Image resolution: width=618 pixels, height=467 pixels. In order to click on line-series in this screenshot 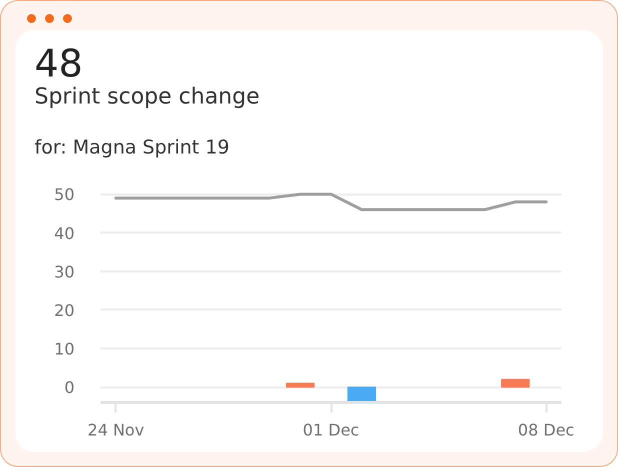, I will do `click(331, 202)`.